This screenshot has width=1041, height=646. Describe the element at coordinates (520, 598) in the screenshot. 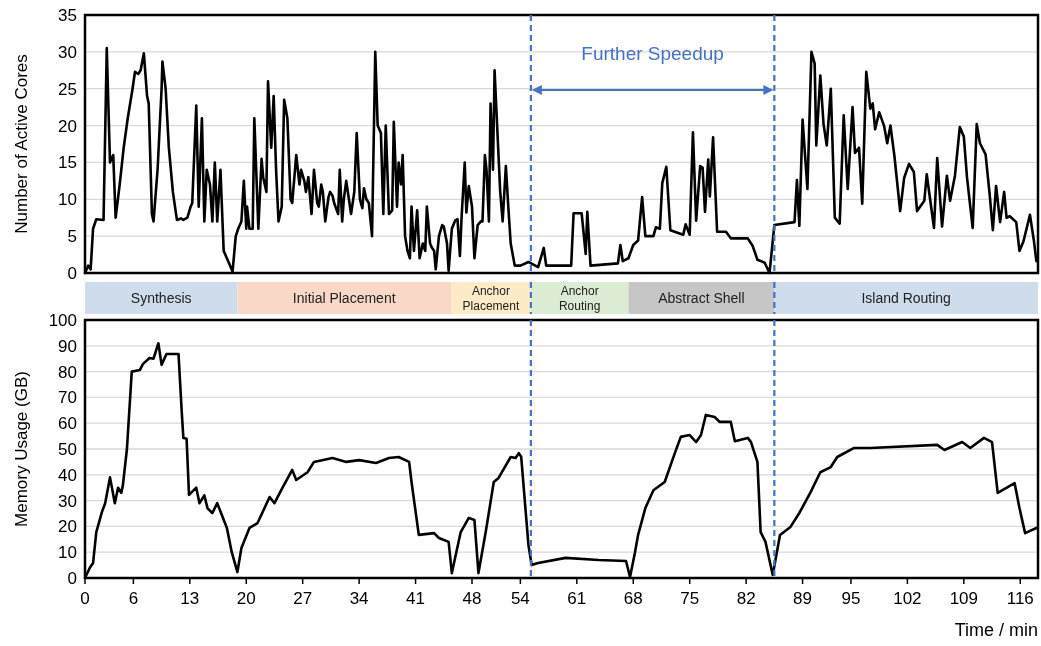

I see `x-tick-label: 54` at that location.